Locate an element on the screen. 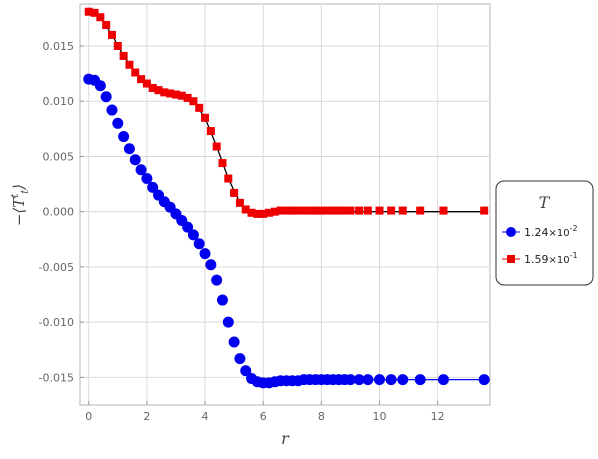 This screenshot has width=598, height=459. legend-entry-1: 1.24×10-2 is located at coordinates (540, 231).